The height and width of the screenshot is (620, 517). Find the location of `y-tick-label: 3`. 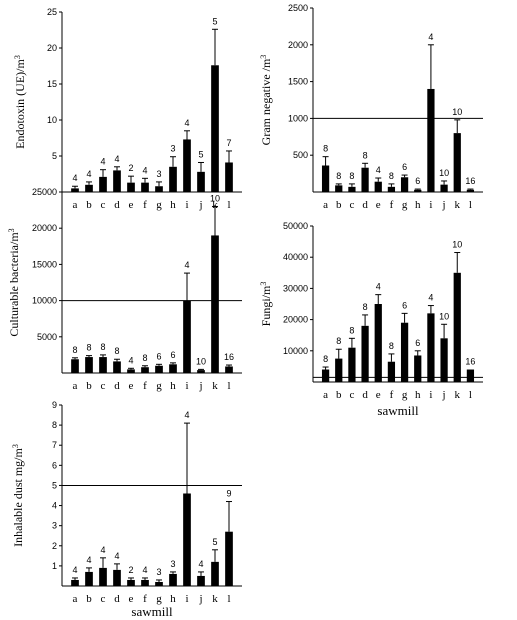

y-tick-label: 3 is located at coordinates (54, 526).